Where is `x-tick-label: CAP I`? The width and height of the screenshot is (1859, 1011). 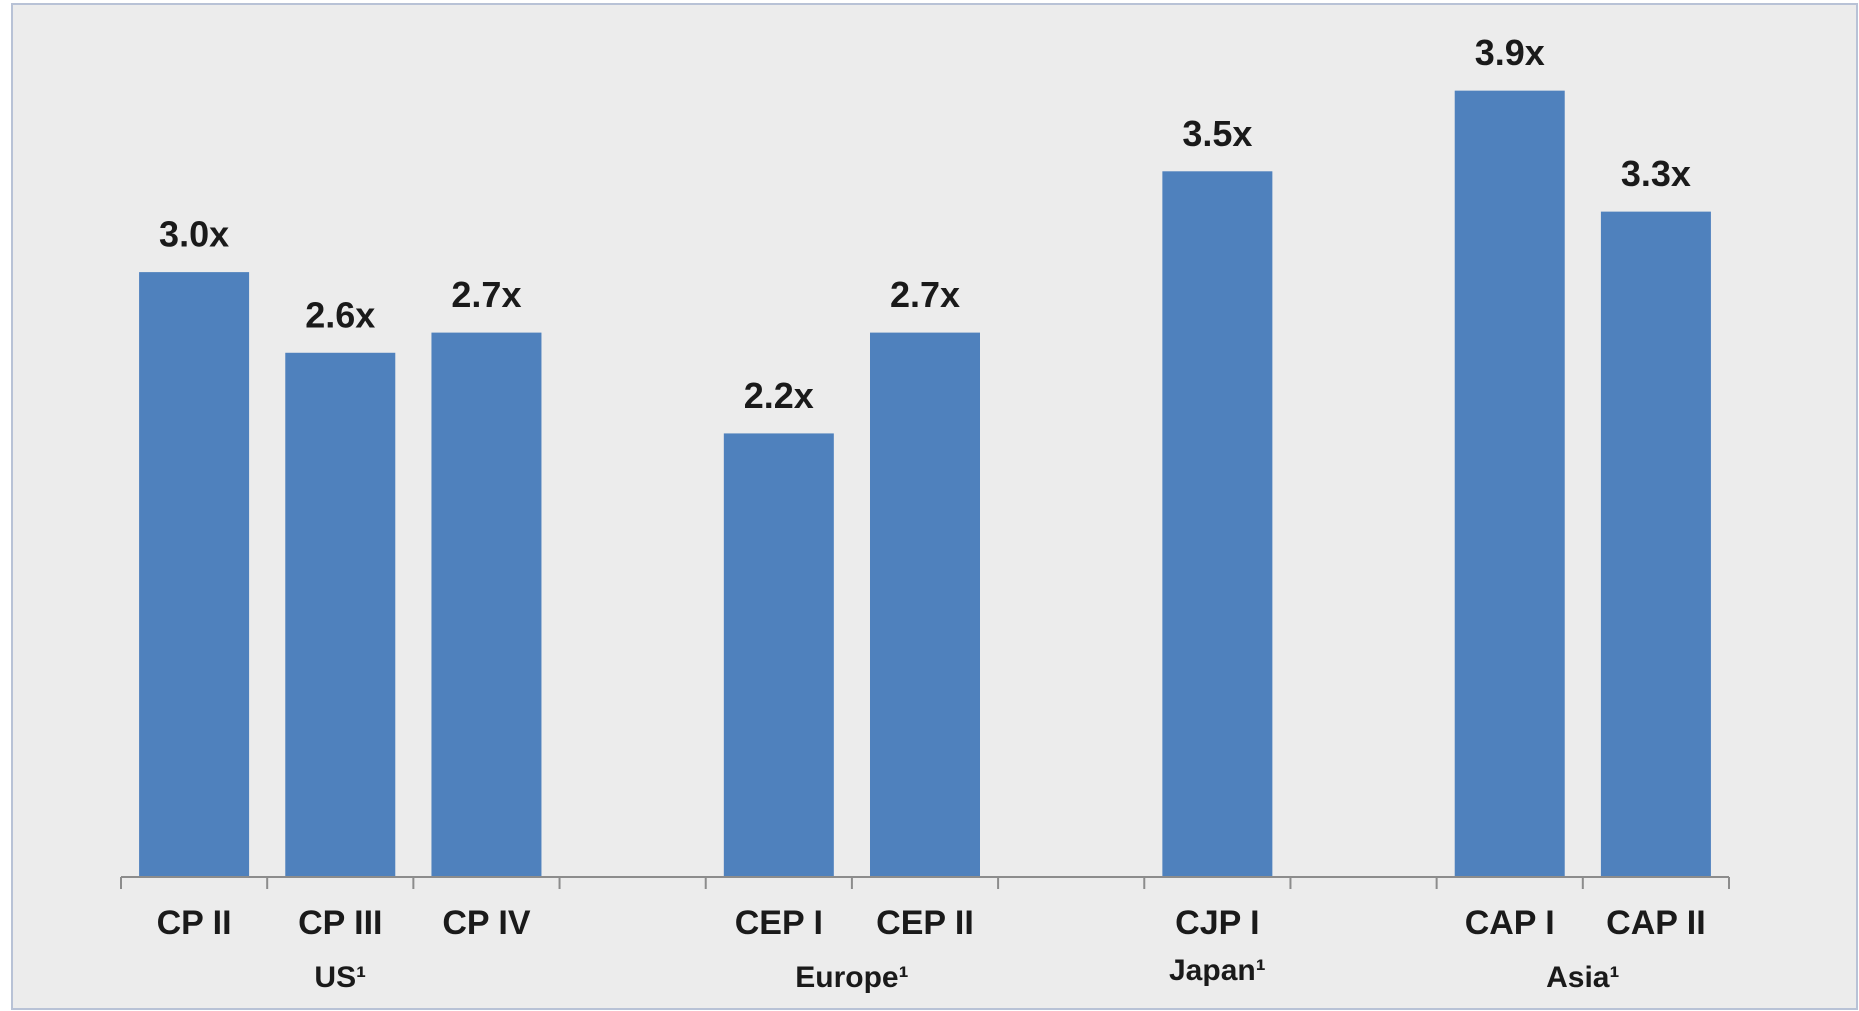
x-tick-label: CAP I is located at coordinates (1510, 923).